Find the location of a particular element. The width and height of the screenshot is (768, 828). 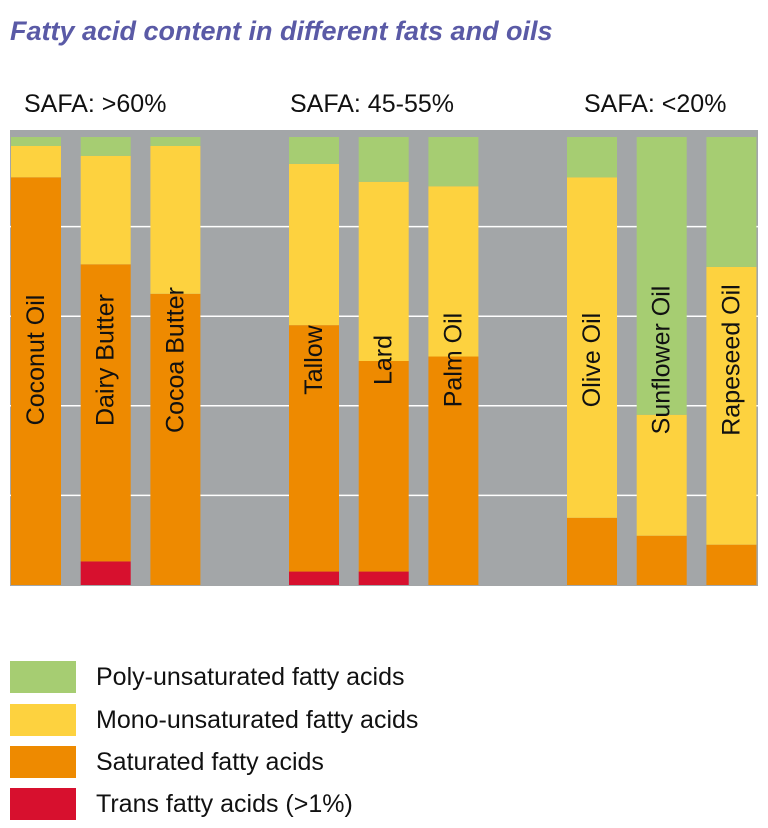

bar-segment-palm-oil-poly is located at coordinates (453, 162).